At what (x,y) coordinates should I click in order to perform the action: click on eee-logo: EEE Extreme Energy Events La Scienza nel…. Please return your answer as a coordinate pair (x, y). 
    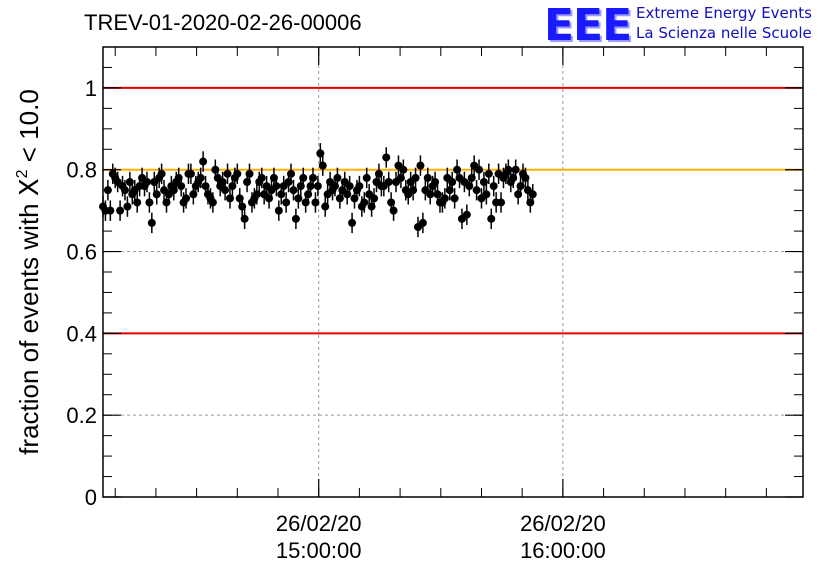
    Looking at the image, I should click on (685, 25).